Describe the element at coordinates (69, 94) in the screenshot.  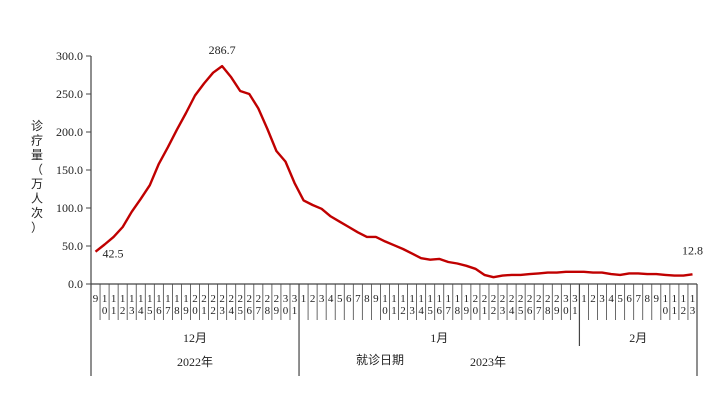
I see `y-tick-label: 250.0` at that location.